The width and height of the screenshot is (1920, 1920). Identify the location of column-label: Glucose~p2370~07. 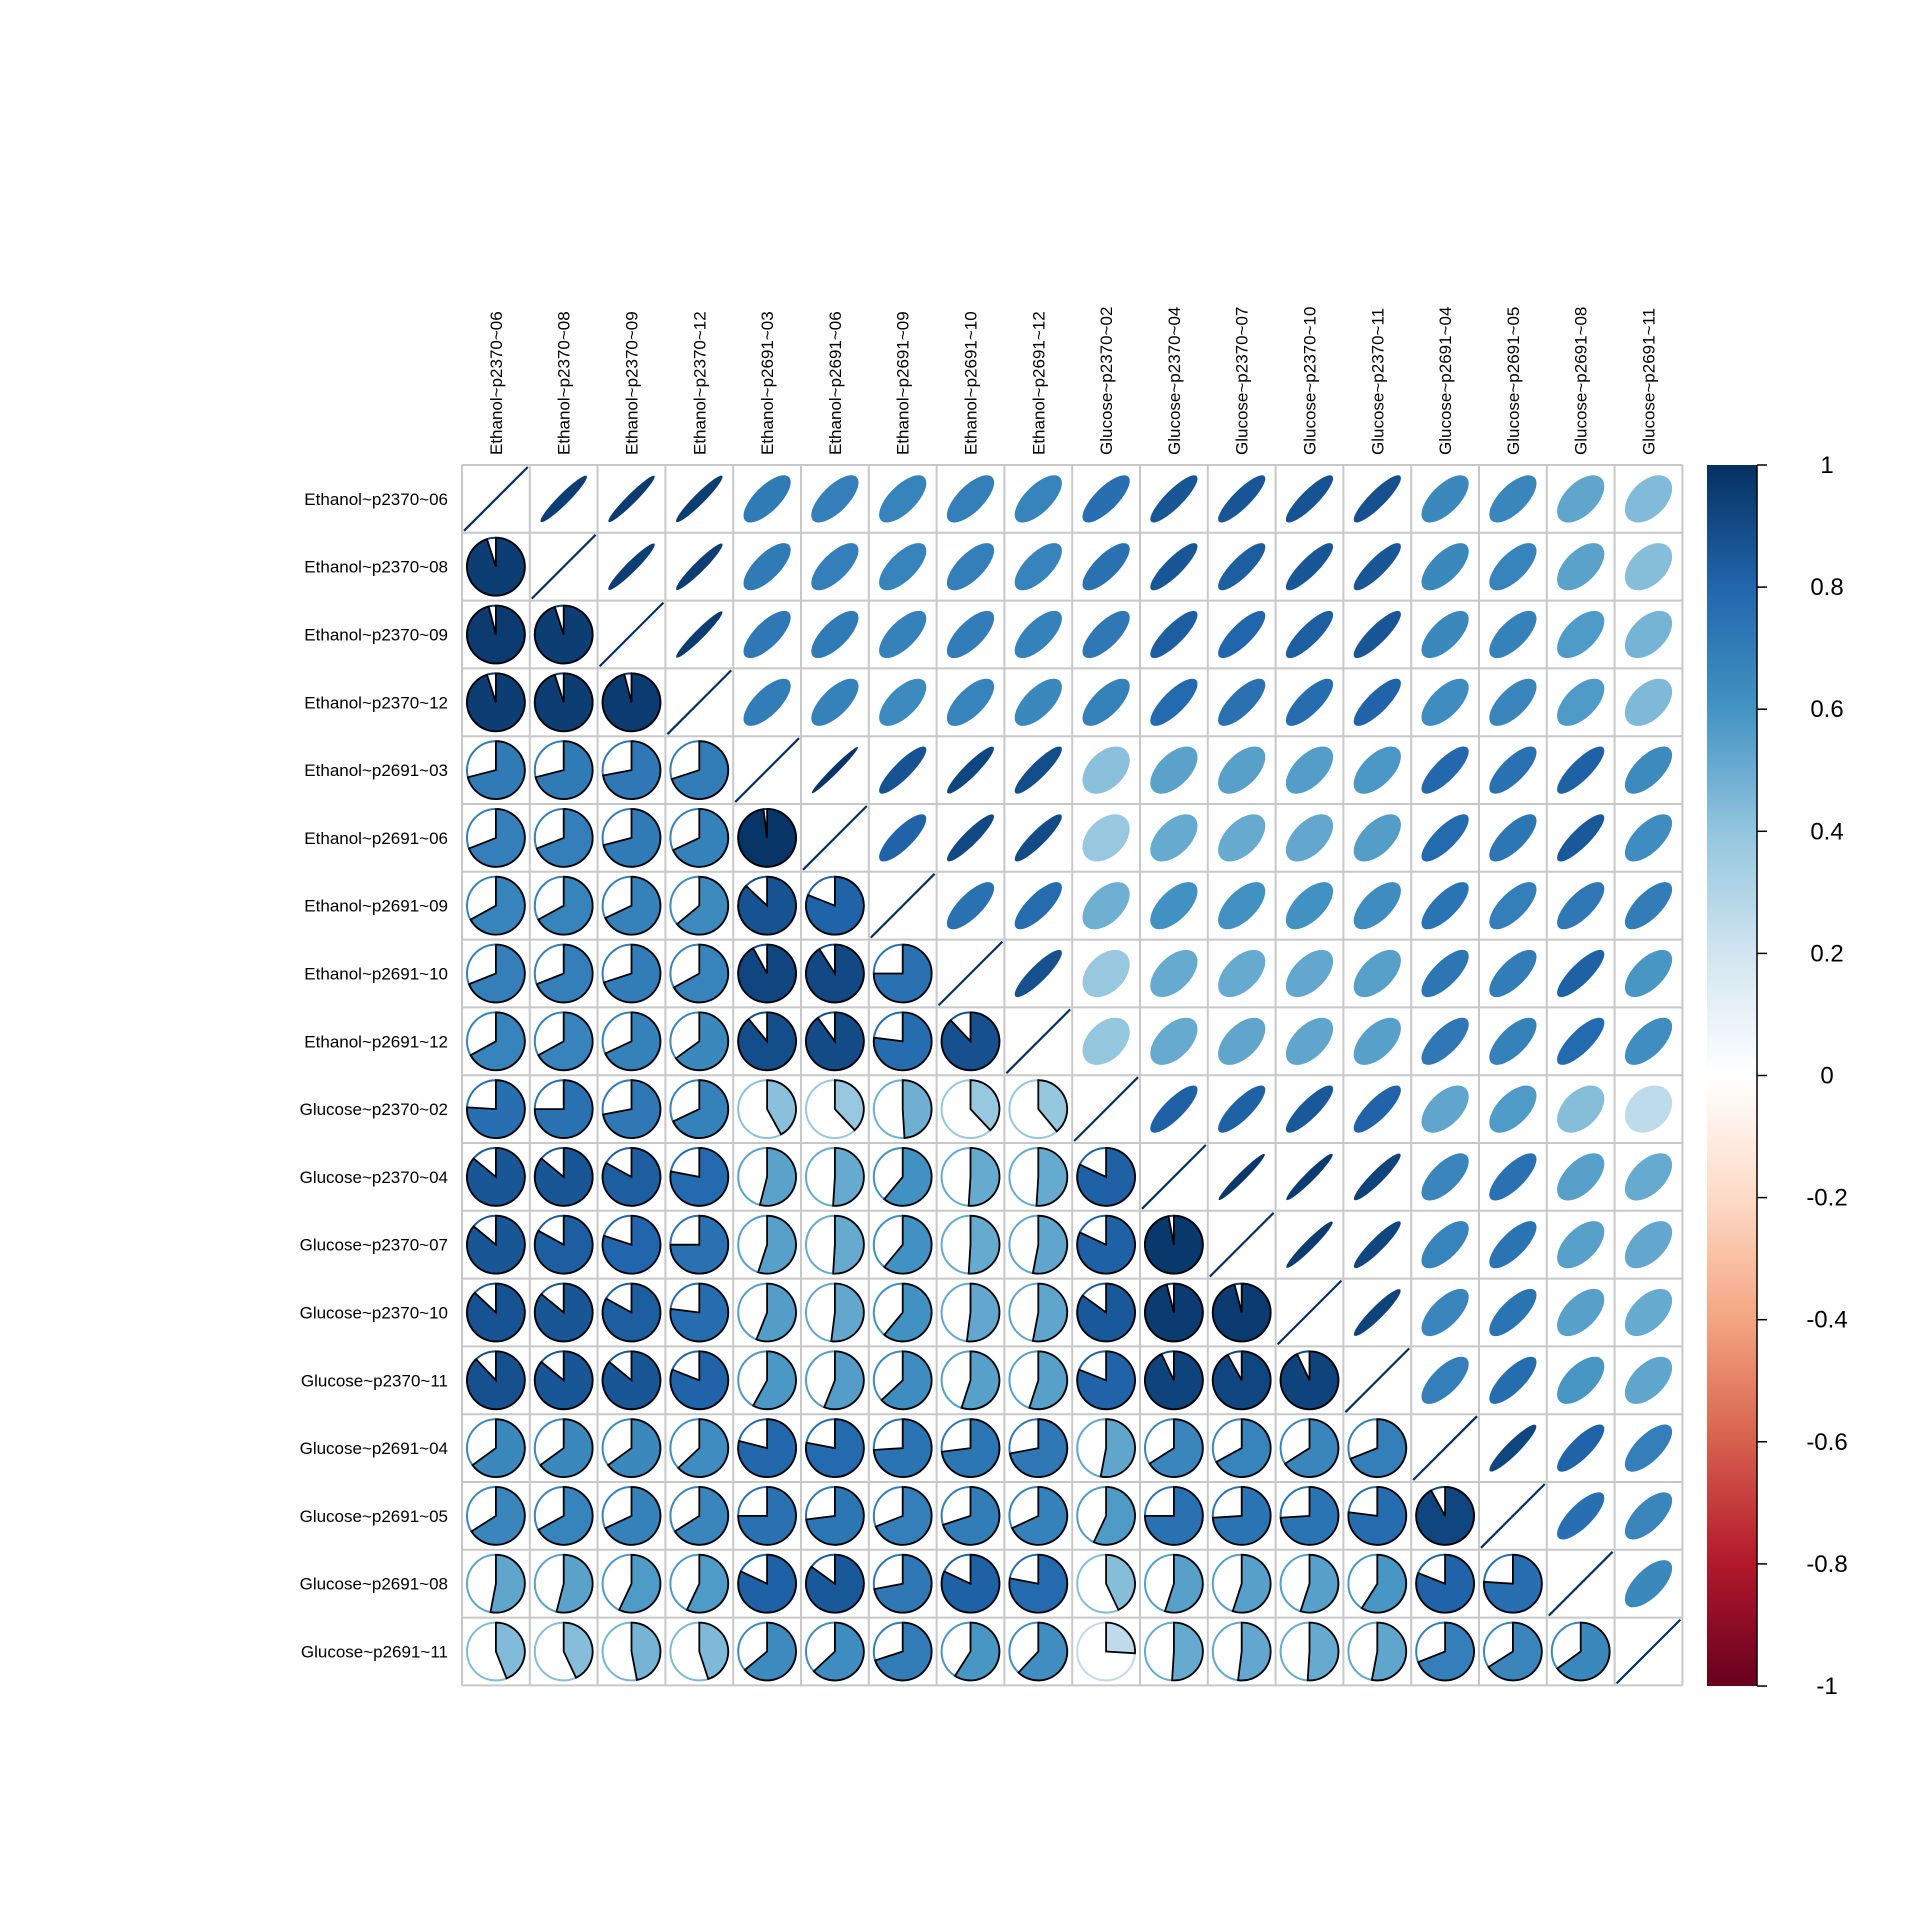
(1242, 381).